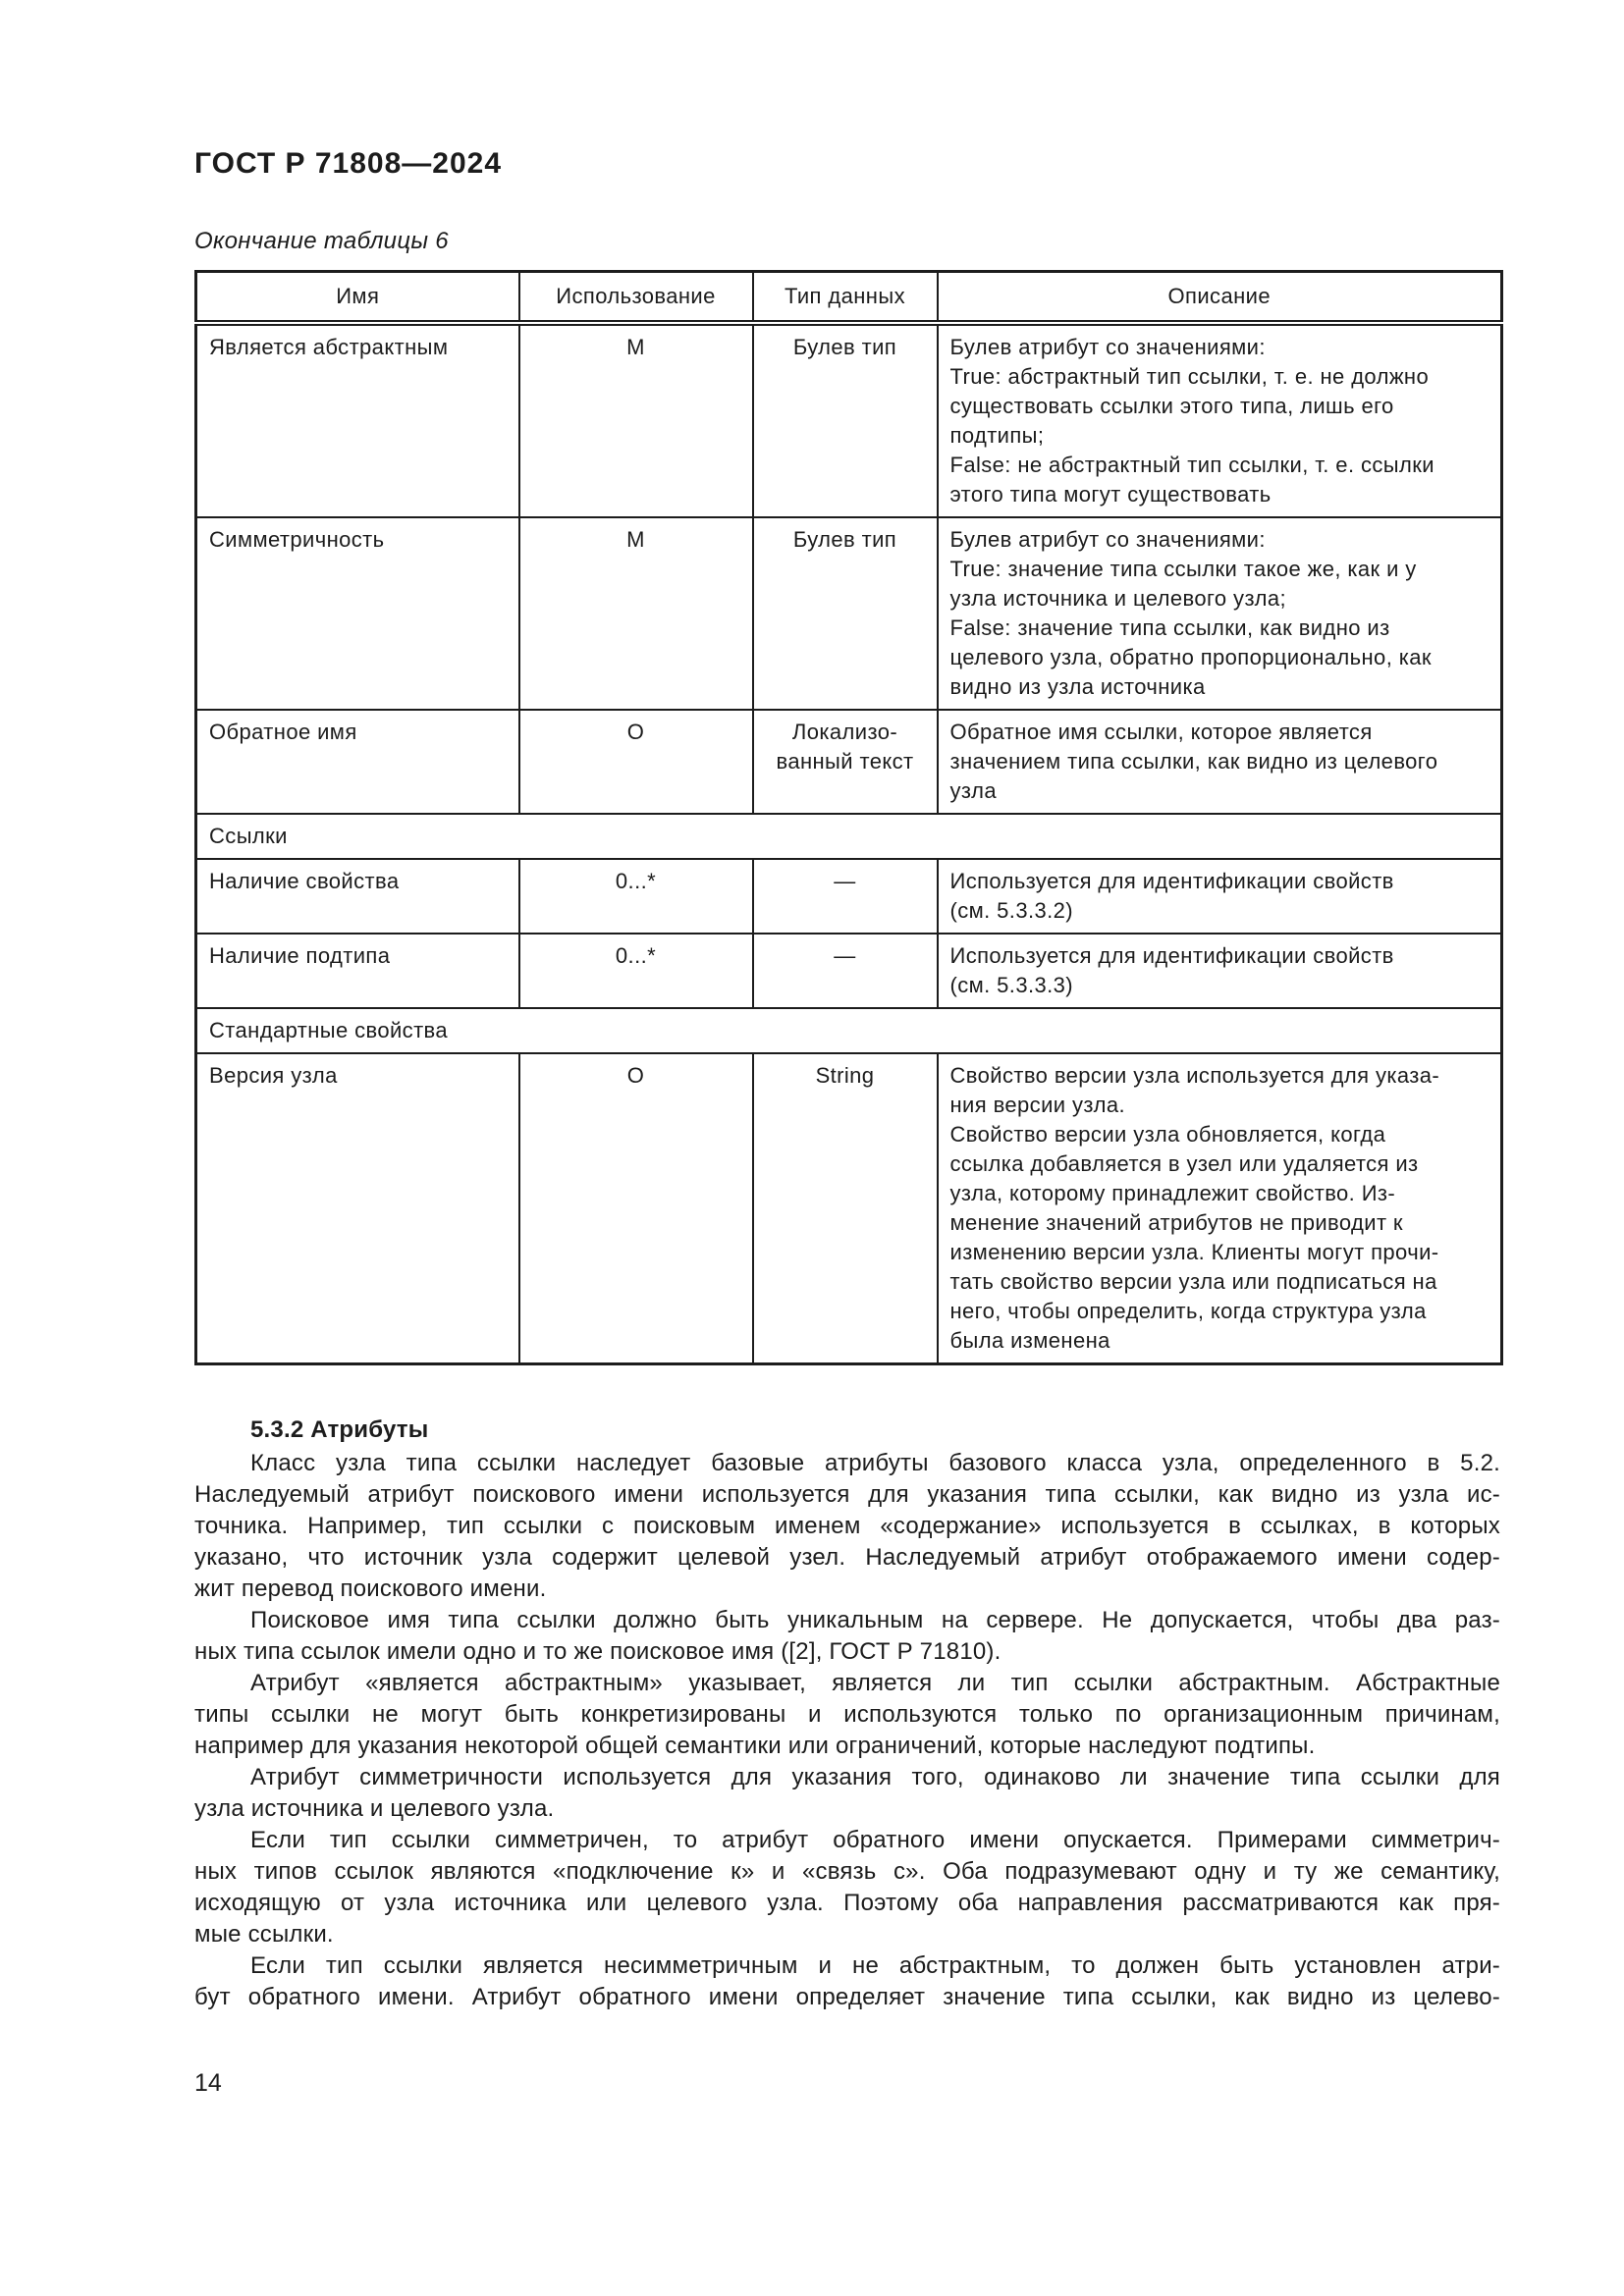 The height and width of the screenshot is (2296, 1624). What do you see at coordinates (1167, 1134) in the screenshot?
I see `description-line: Свойство версии узла обновляется, когда` at bounding box center [1167, 1134].